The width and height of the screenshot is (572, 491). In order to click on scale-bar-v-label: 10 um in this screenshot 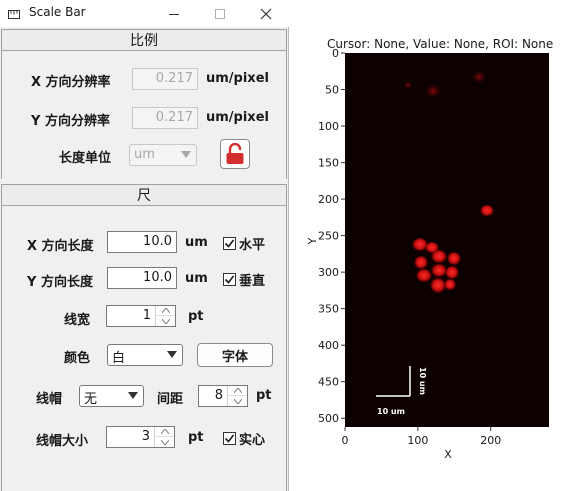, I will do `click(422, 381)`.